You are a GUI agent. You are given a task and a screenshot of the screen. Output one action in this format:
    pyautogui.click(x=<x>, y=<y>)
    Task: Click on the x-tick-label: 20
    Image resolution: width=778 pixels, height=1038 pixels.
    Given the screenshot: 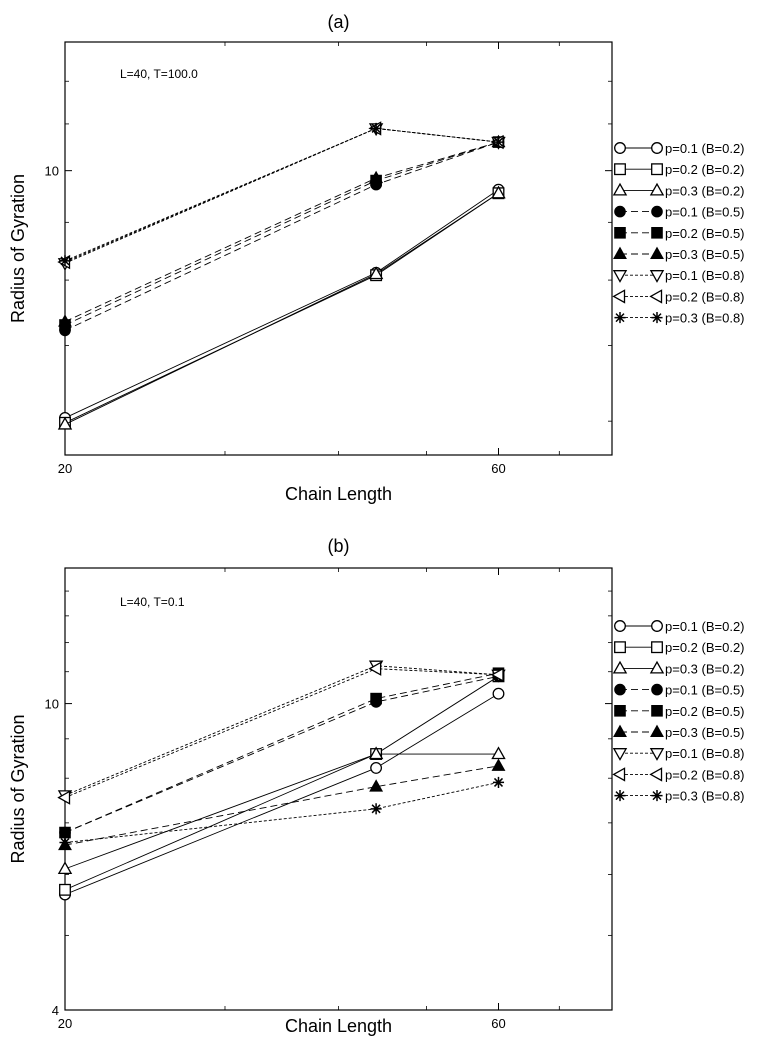 What is the action you would take?
    pyautogui.click(x=65, y=468)
    